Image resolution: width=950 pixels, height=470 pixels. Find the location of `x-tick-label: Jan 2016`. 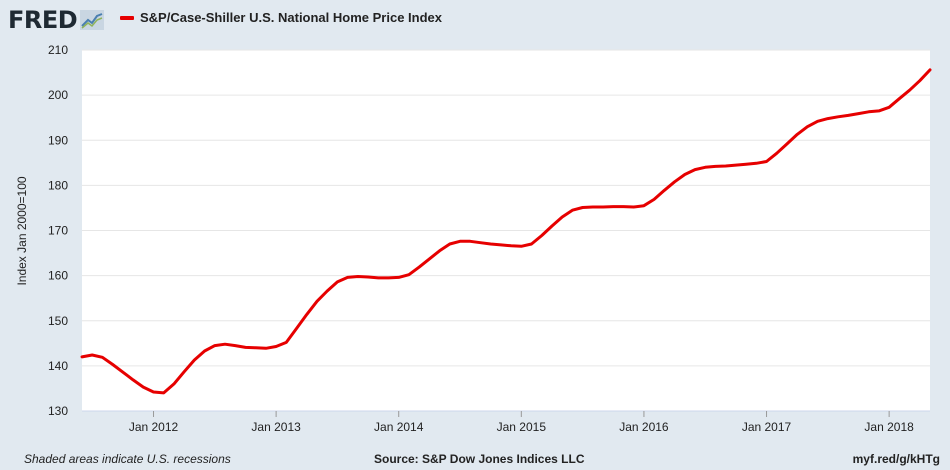

x-tick-label: Jan 2016 is located at coordinates (644, 427).